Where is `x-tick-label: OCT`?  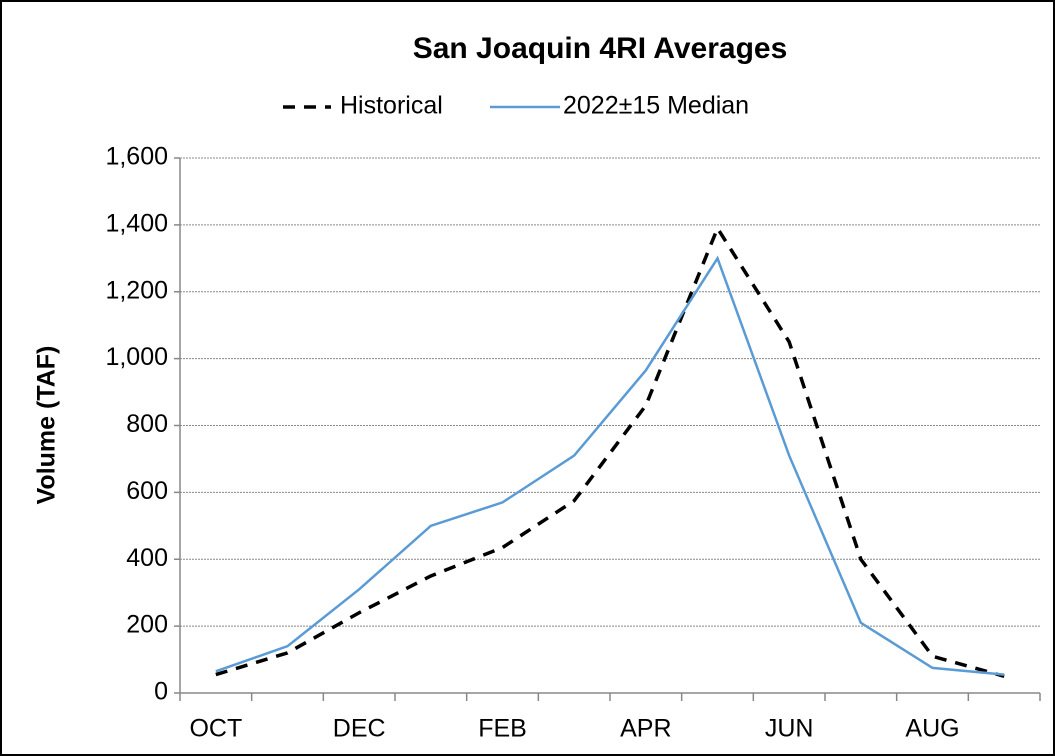 x-tick-label: OCT is located at coordinates (215, 729).